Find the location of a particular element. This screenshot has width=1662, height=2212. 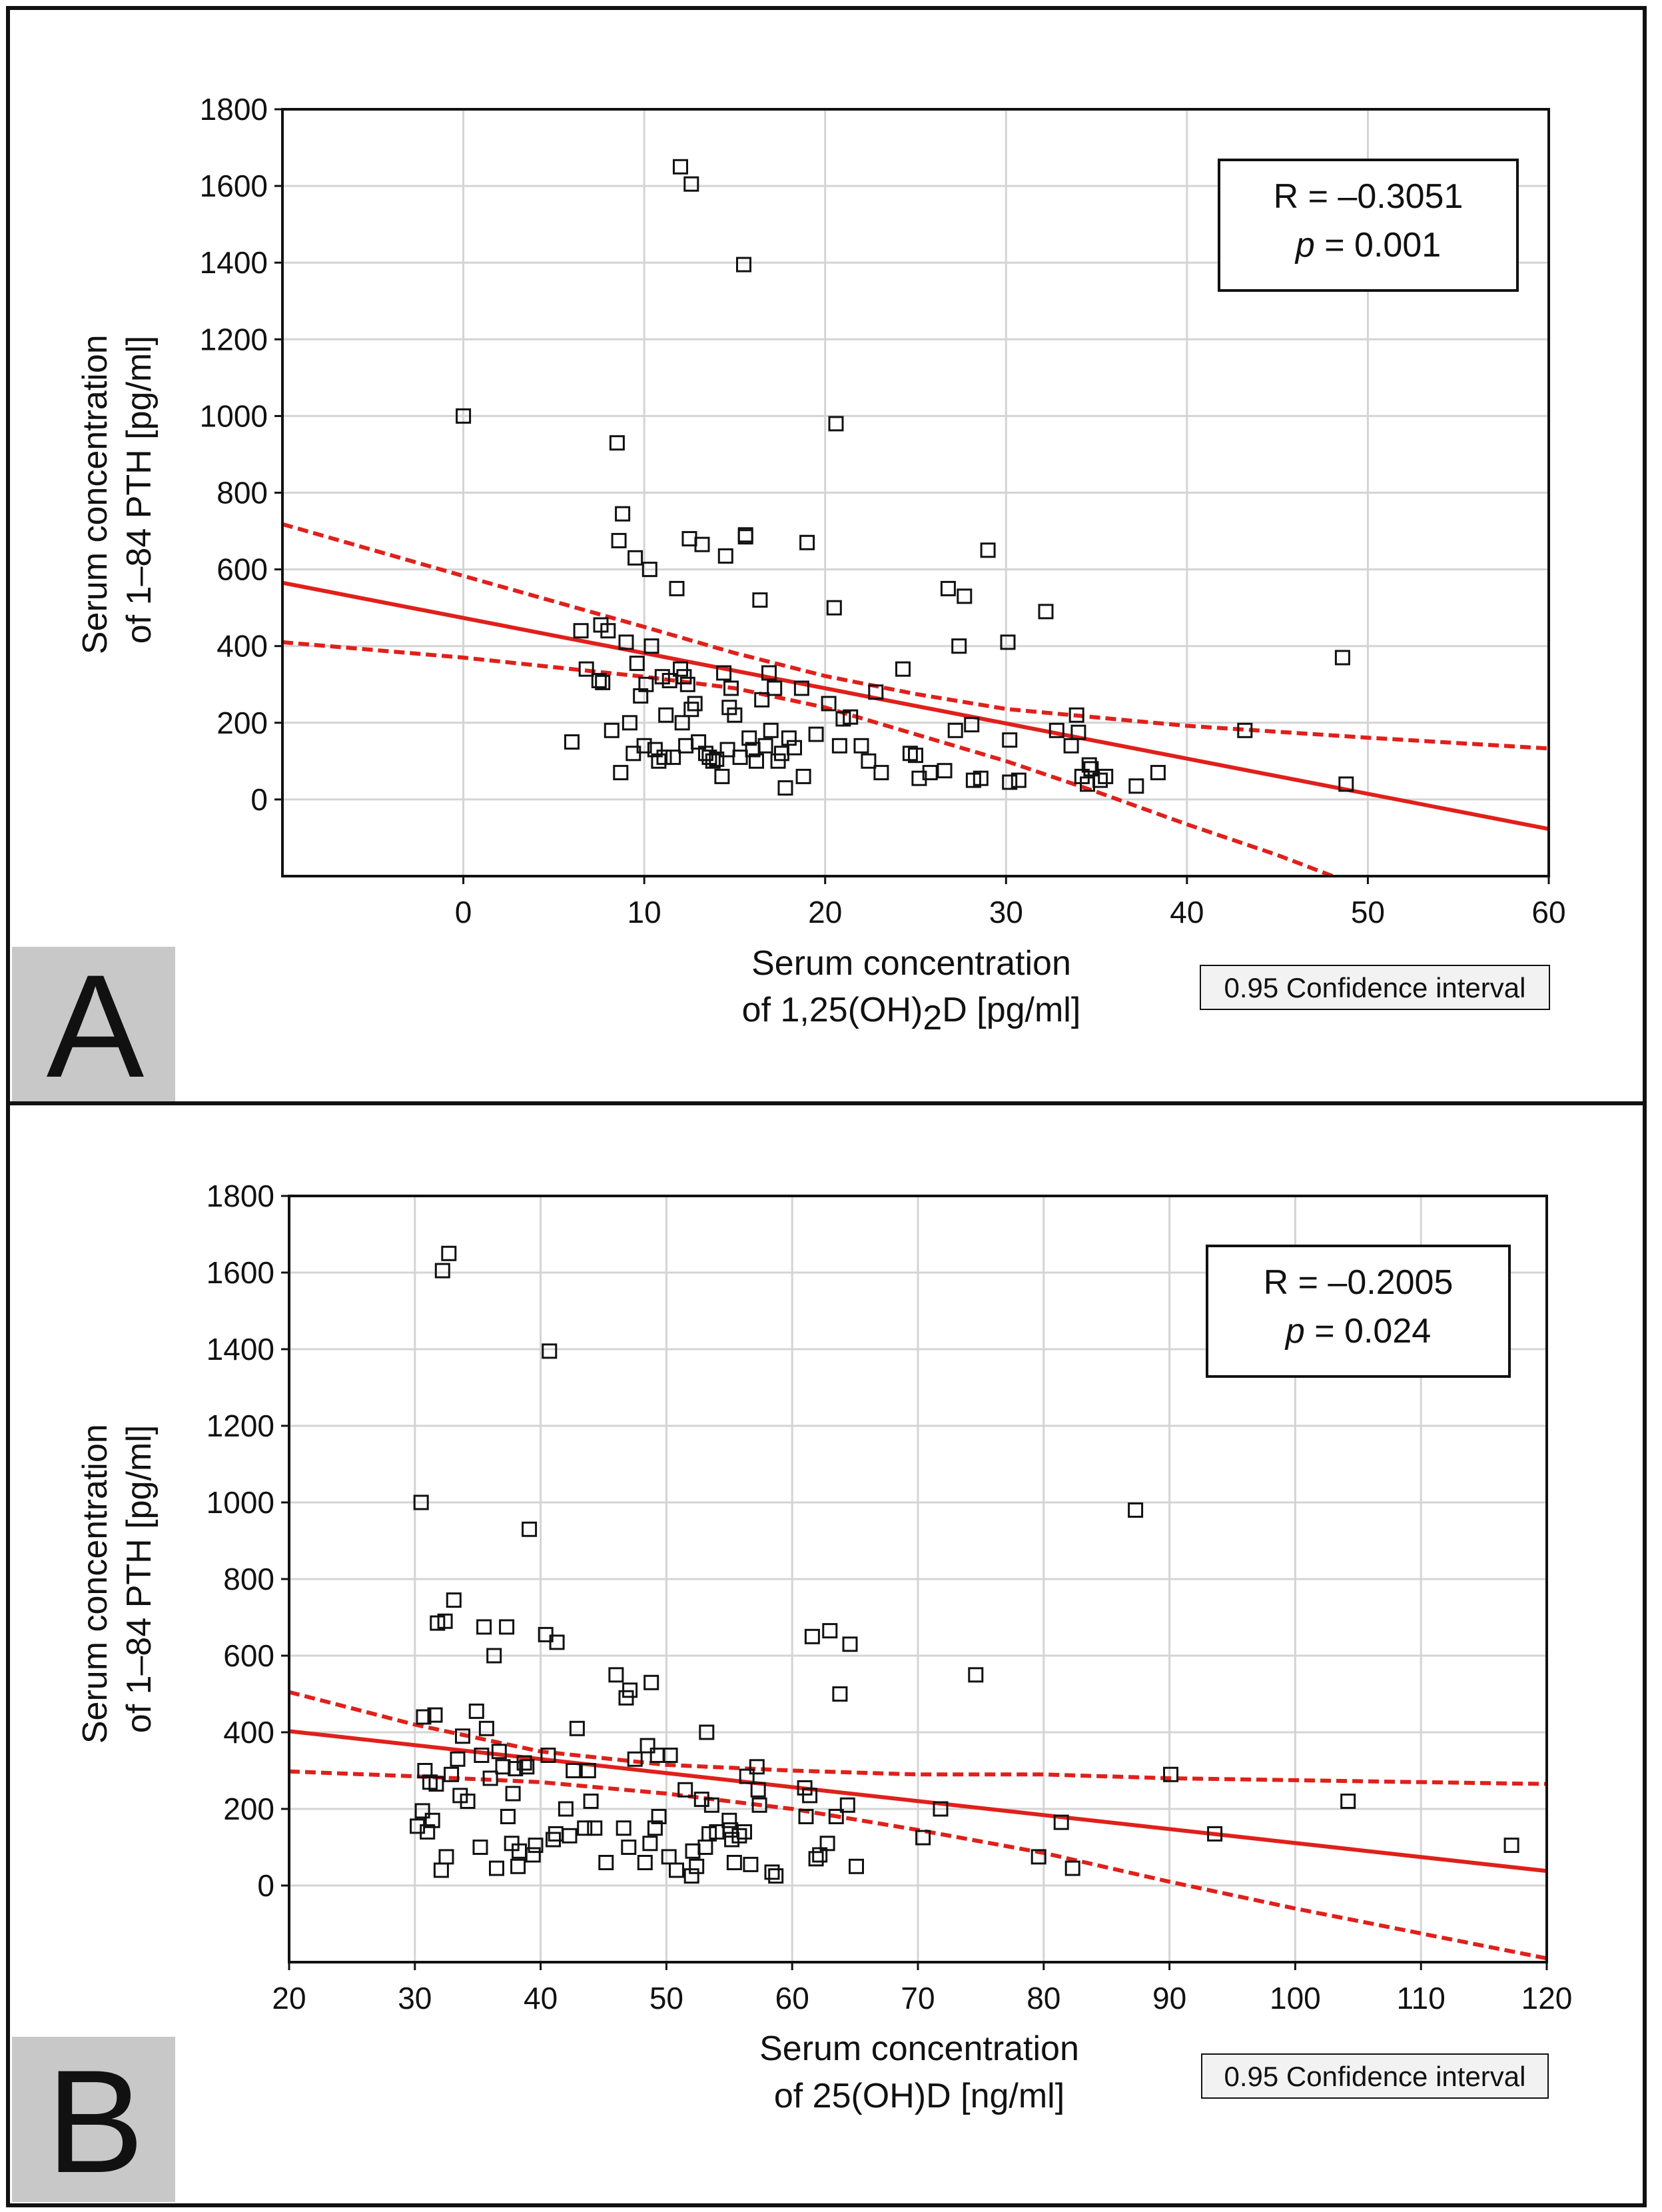

panel-a-y-tick-label: 1400 is located at coordinates (234, 262).